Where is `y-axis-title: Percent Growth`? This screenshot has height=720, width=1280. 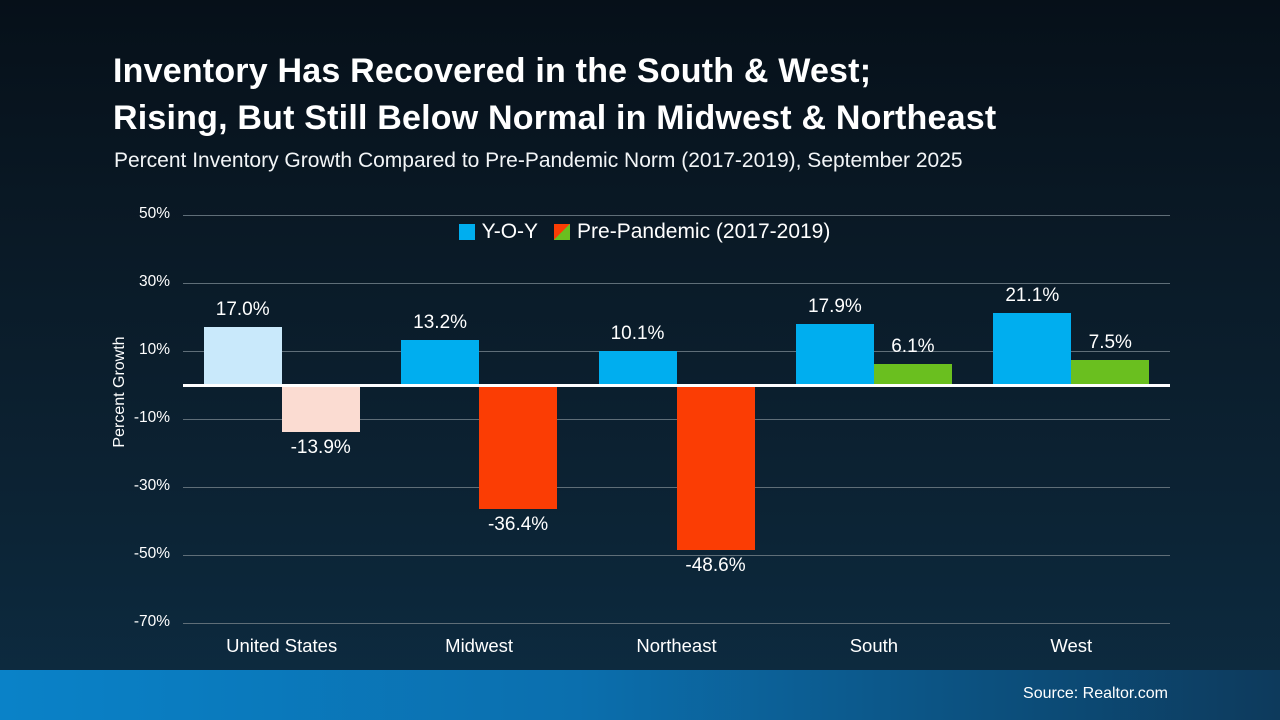 y-axis-title: Percent Growth is located at coordinates (119, 392).